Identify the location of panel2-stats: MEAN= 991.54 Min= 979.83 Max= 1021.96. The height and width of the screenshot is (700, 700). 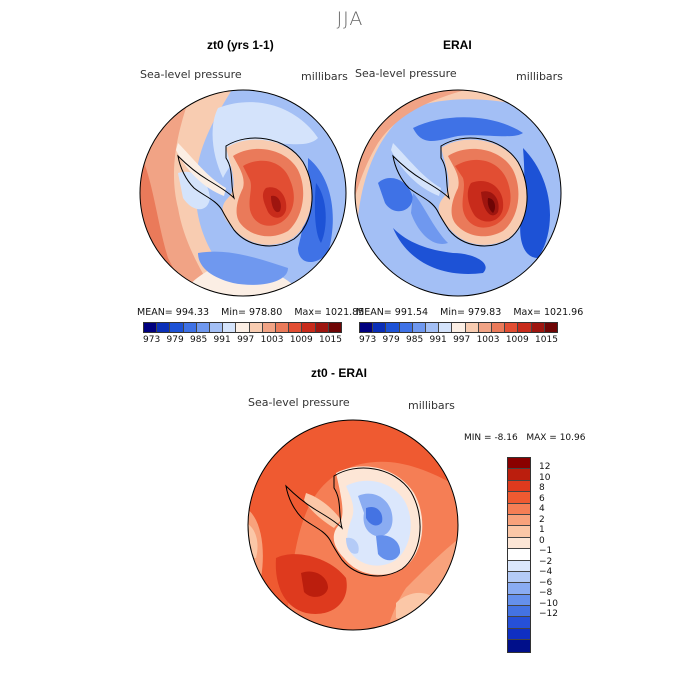
(469, 312).